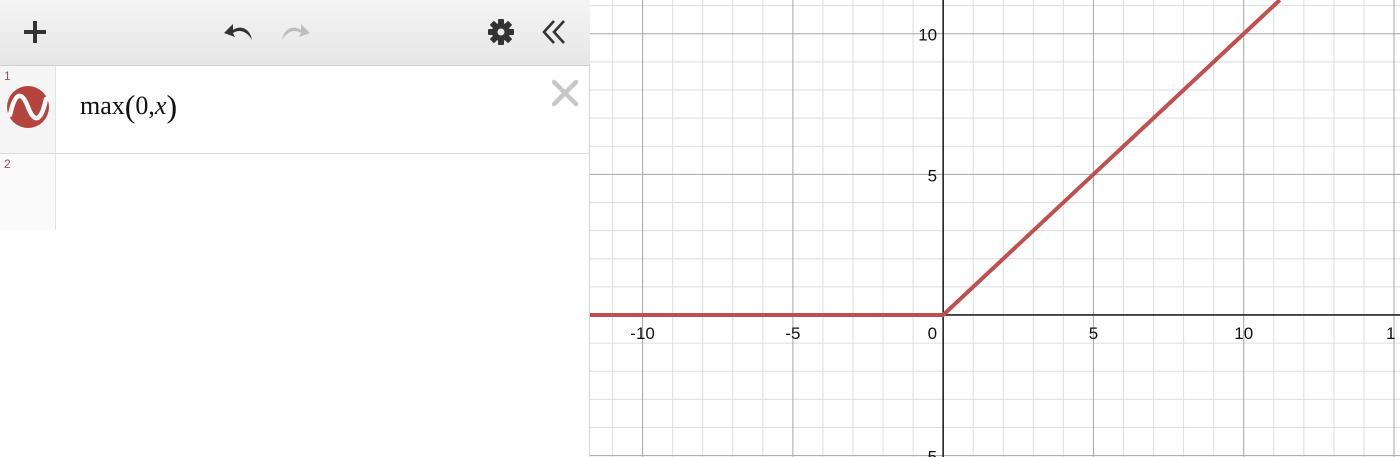 Image resolution: width=1400 pixels, height=457 pixels. What do you see at coordinates (932, 333) in the screenshot?
I see `x-tick-label: 0` at bounding box center [932, 333].